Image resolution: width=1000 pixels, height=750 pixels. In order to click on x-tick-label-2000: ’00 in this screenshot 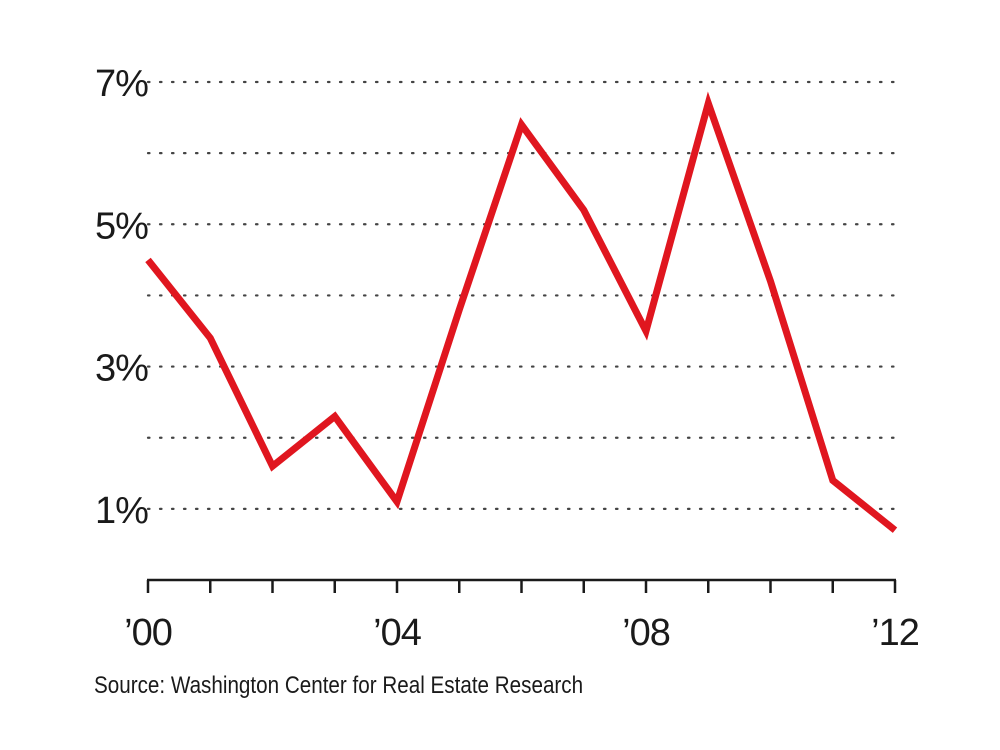, I will do `click(148, 633)`.